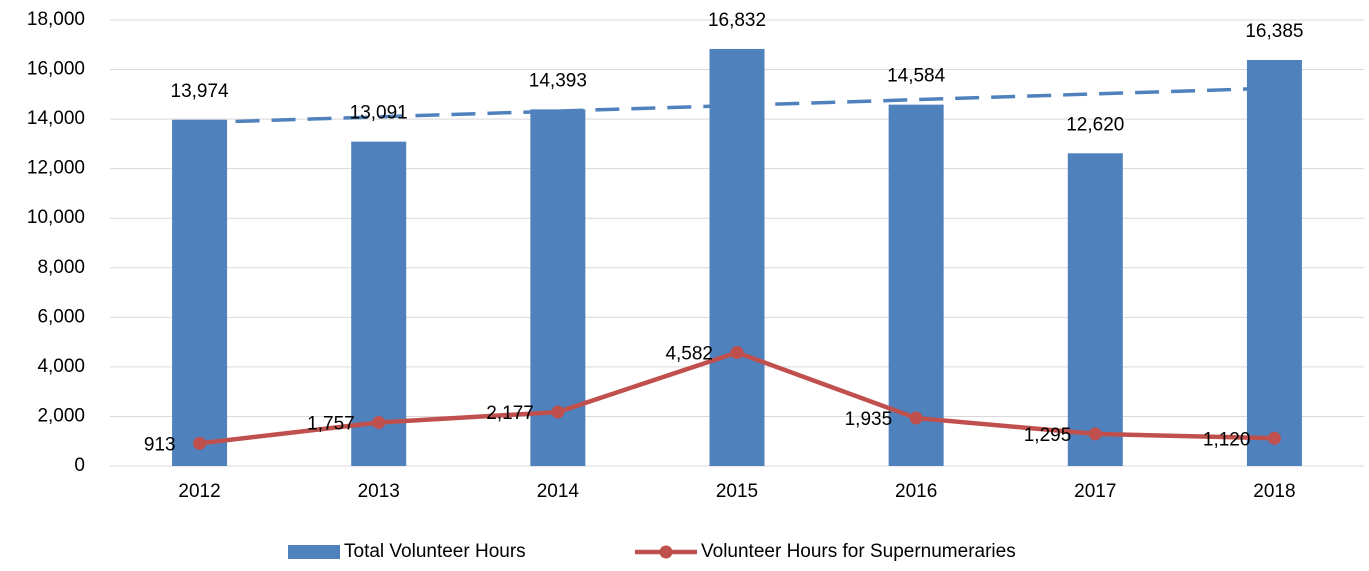 This screenshot has height=571, width=1369. What do you see at coordinates (379, 491) in the screenshot?
I see `x-tick-label: 2013` at bounding box center [379, 491].